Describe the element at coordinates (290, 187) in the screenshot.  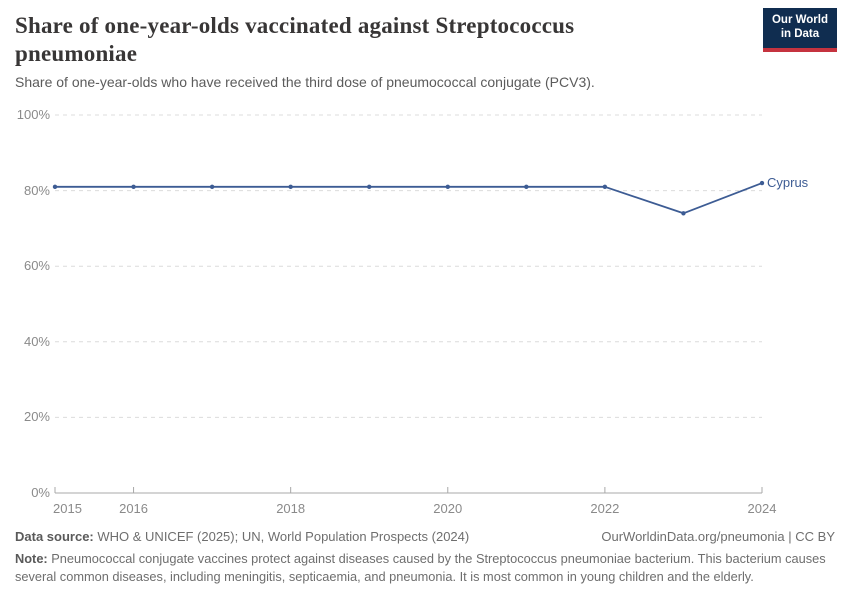
I see `data-point-2018` at that location.